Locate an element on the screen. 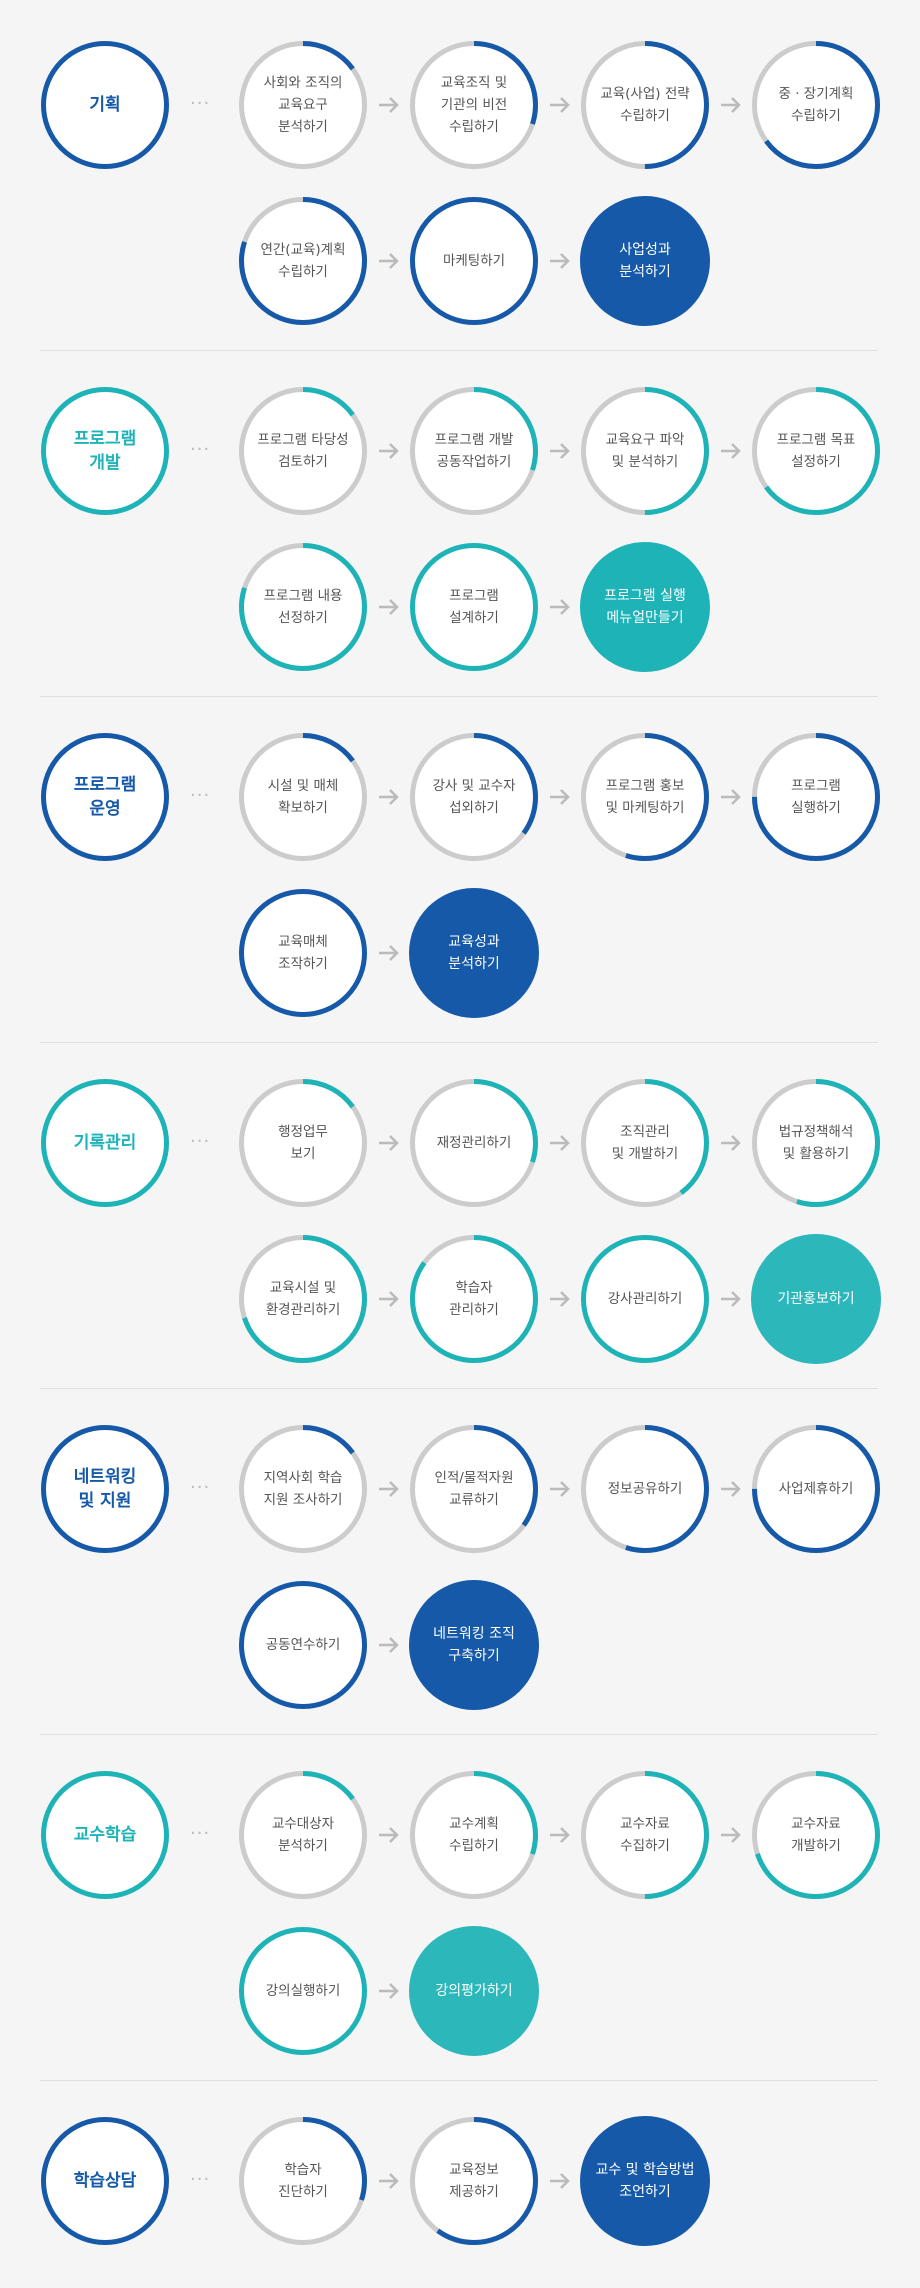 The image size is (920, 2288). process-step-counseling-2: 교육정보 제공하기 is located at coordinates (474, 2181).